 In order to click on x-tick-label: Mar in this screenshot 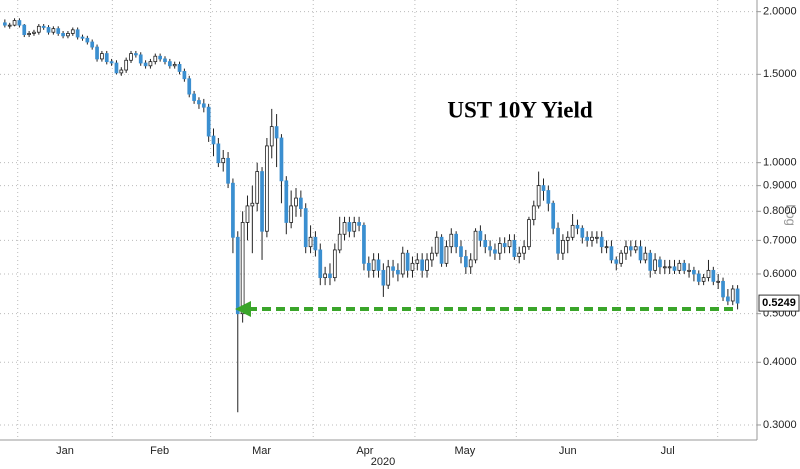, I will do `click(261, 451)`.